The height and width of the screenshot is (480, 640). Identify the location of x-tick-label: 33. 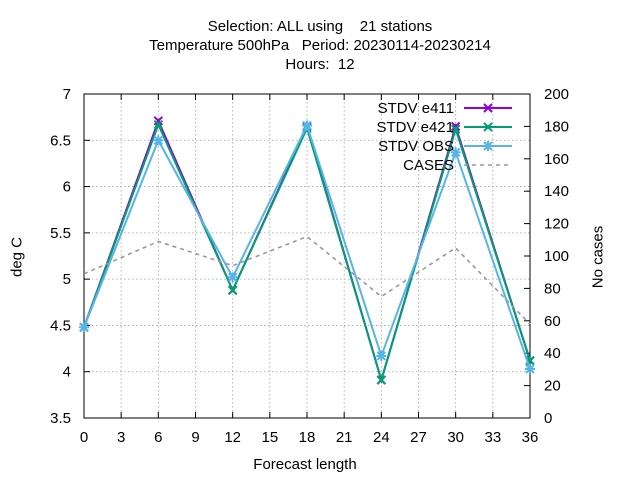
(492, 437).